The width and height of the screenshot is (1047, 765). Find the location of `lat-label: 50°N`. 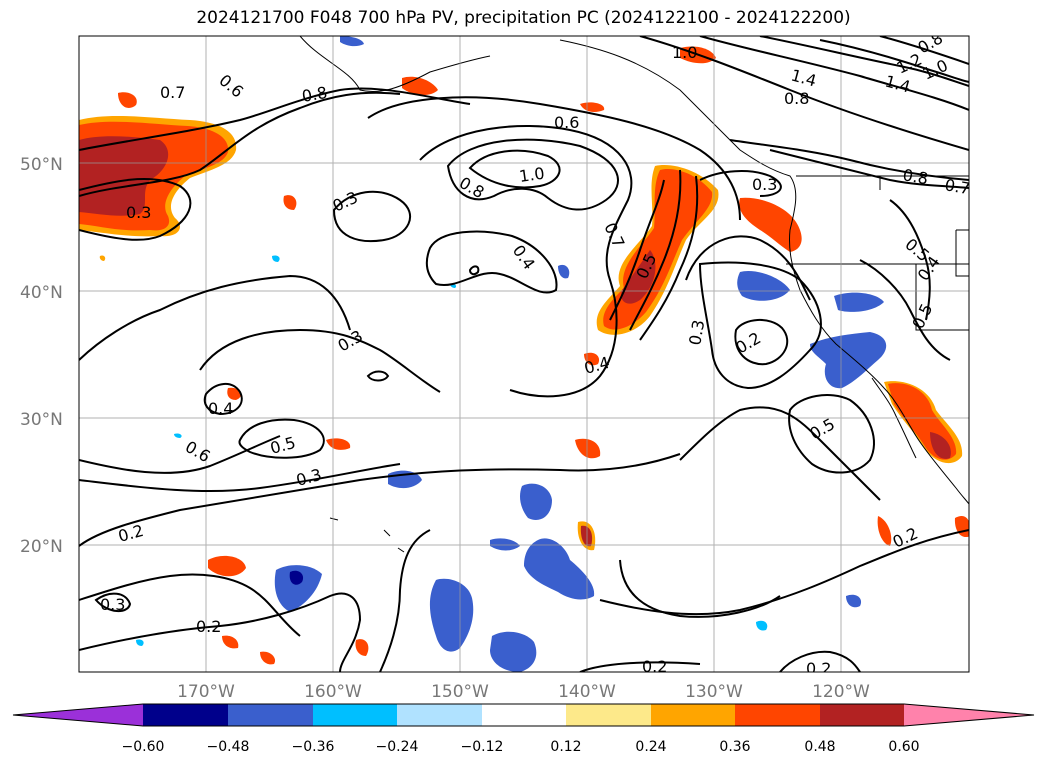

lat-label: 50°N is located at coordinates (41, 165).